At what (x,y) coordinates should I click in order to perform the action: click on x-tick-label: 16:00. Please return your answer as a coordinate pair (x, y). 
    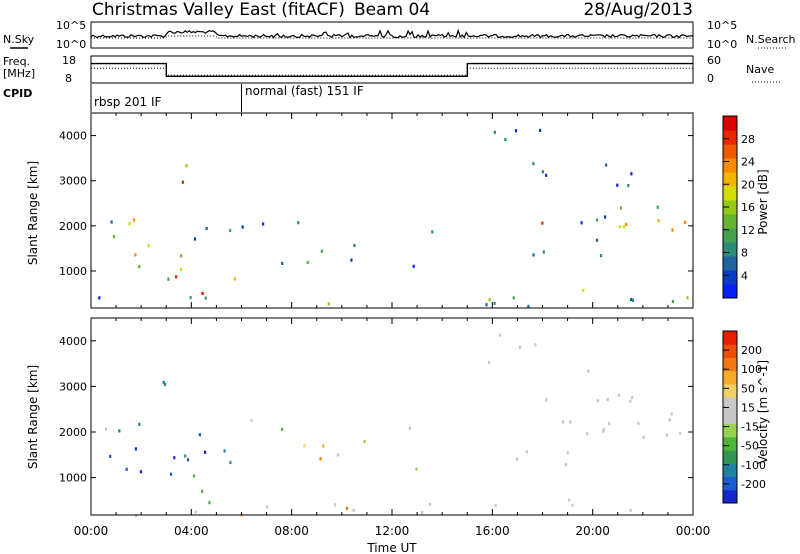
    Looking at the image, I should click on (492, 531).